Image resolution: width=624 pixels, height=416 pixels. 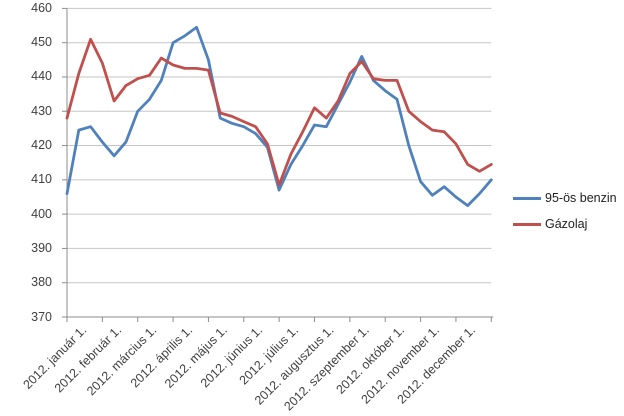 I want to click on y-axis-label: 420, so click(x=41, y=145).